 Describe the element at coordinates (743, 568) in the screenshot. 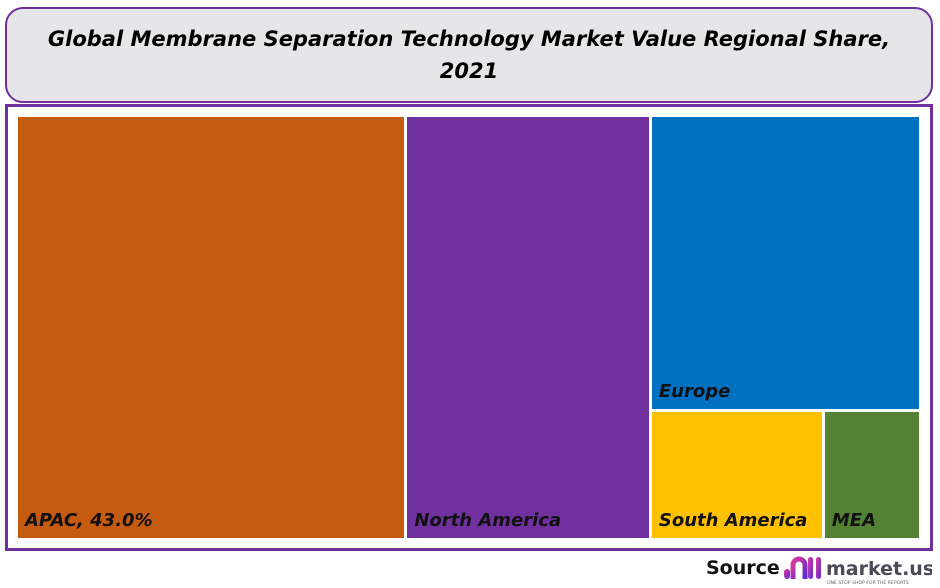

I see `source-label: Source` at that location.